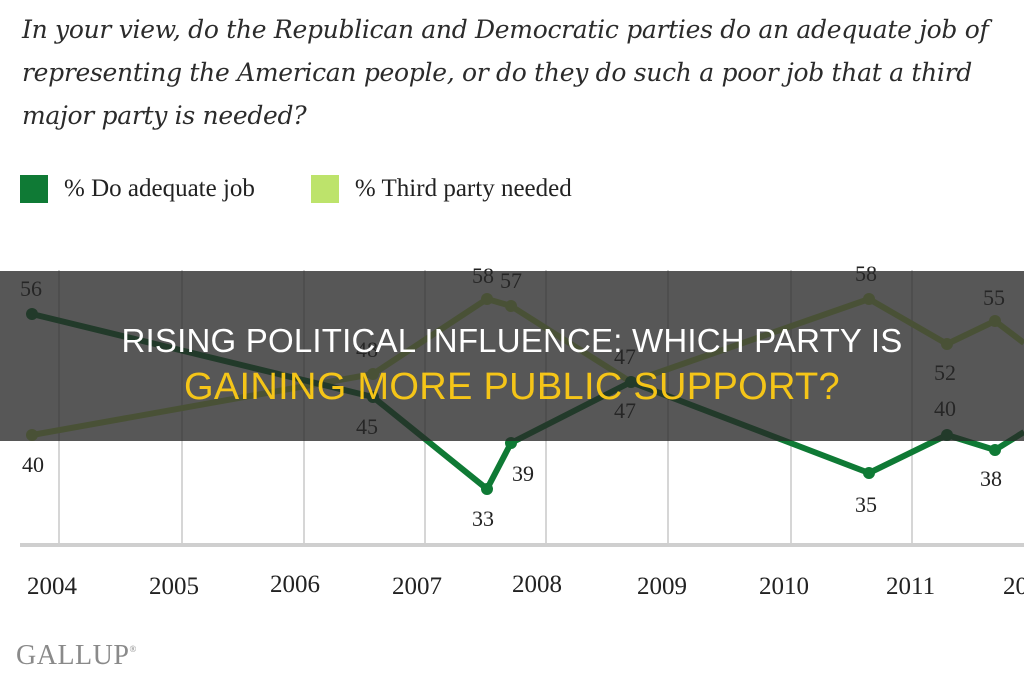  What do you see at coordinates (662, 586) in the screenshot?
I see `x-tick-2009: 2009` at bounding box center [662, 586].